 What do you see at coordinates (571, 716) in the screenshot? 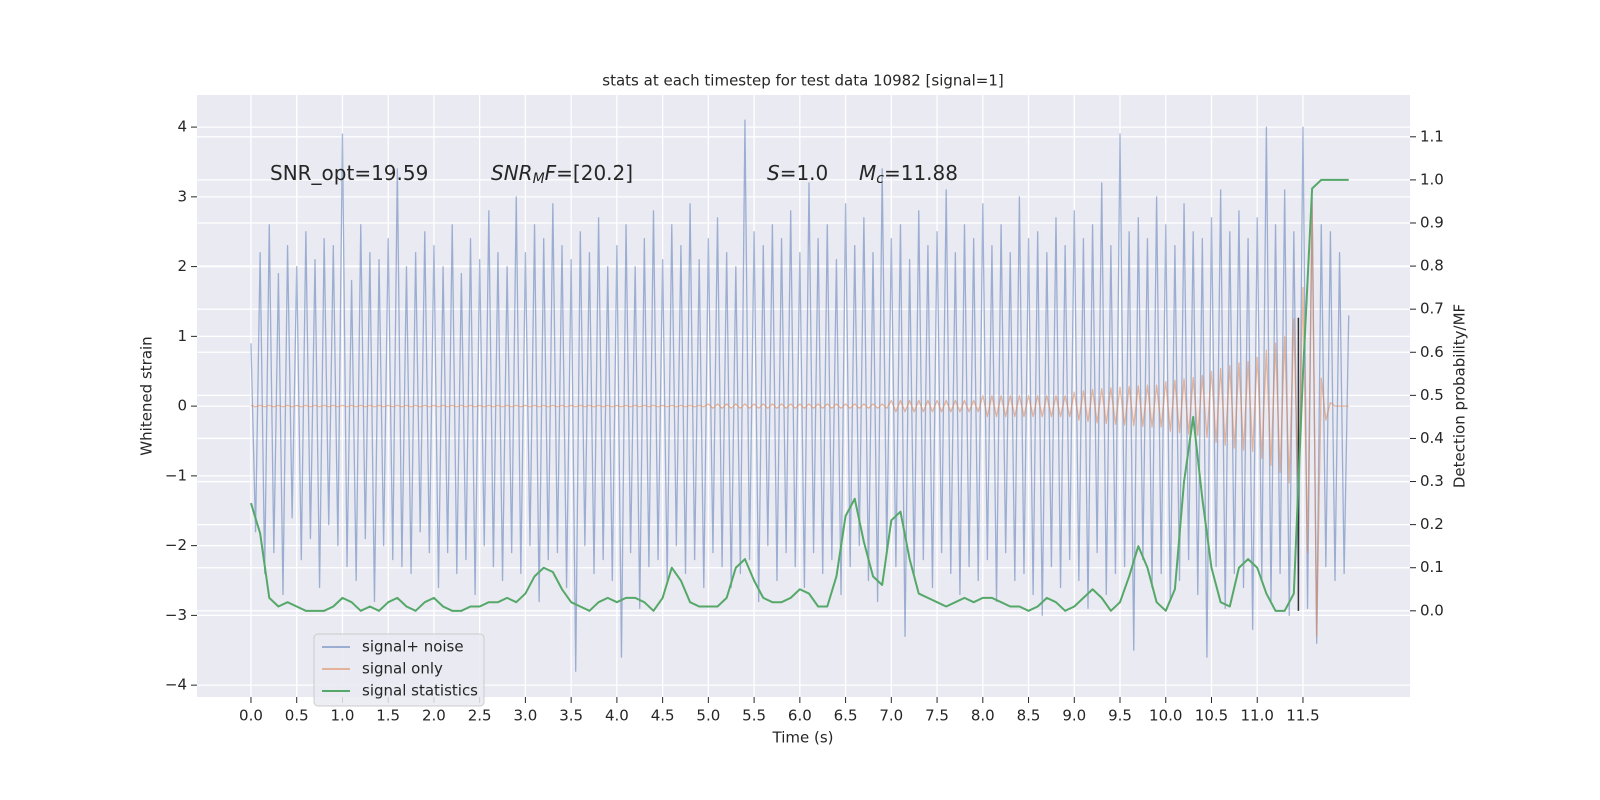
I see `x-tick-label: 3.5` at bounding box center [571, 716].